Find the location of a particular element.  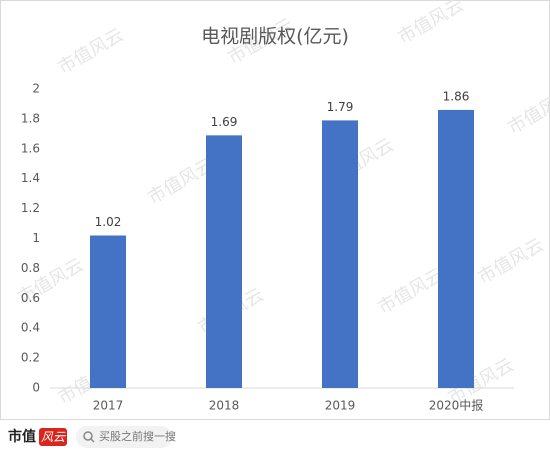

search-icon-handle is located at coordinates (92, 440).